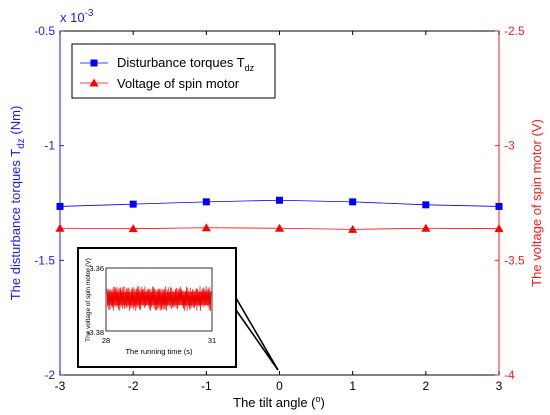  I want to click on x-tick-label: -2, so click(133, 386).